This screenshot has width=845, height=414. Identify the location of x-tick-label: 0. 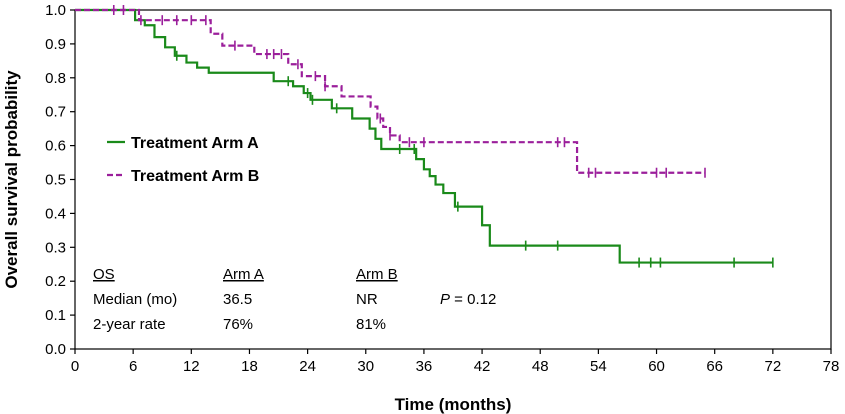
(75, 366).